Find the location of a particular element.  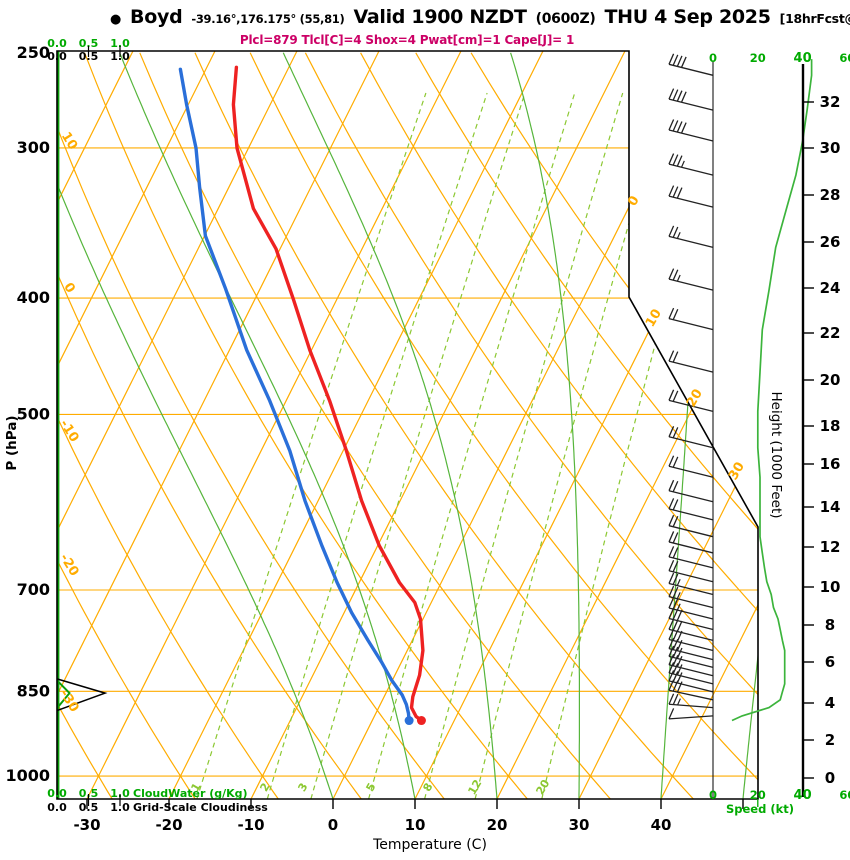

temp-tick-label: 30 is located at coordinates (579, 825).